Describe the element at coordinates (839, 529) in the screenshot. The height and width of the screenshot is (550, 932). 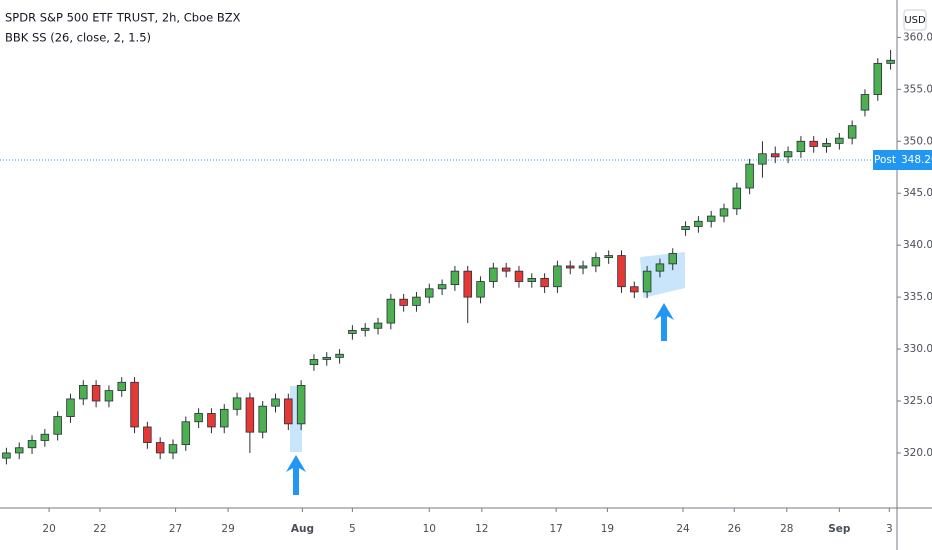
I see `x-tick-label: Sep` at that location.